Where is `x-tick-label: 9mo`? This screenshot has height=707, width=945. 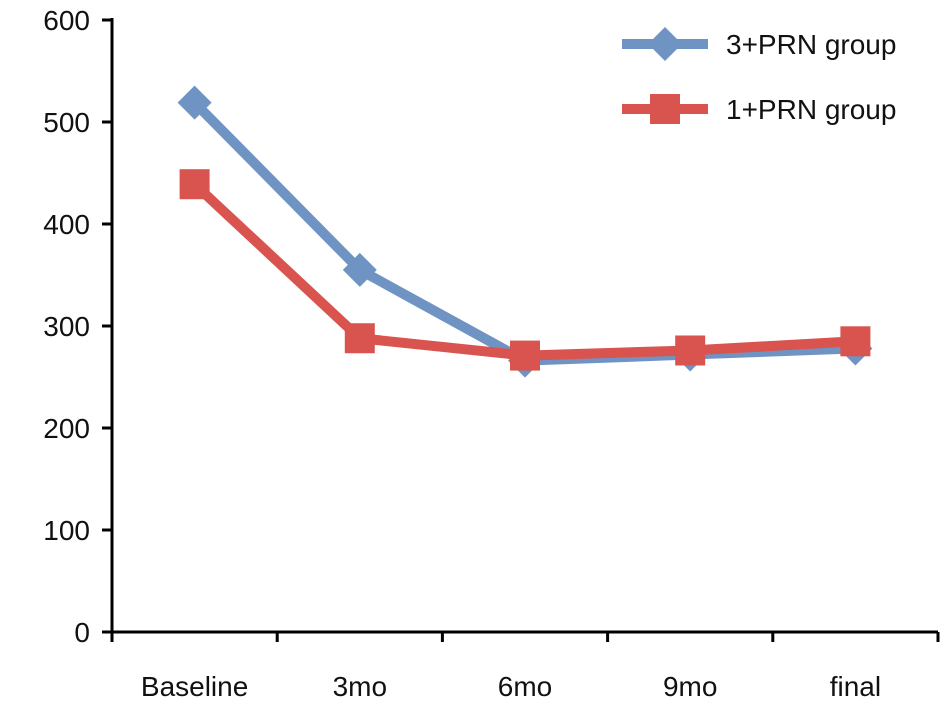
x-tick-label: 9mo is located at coordinates (690, 686).